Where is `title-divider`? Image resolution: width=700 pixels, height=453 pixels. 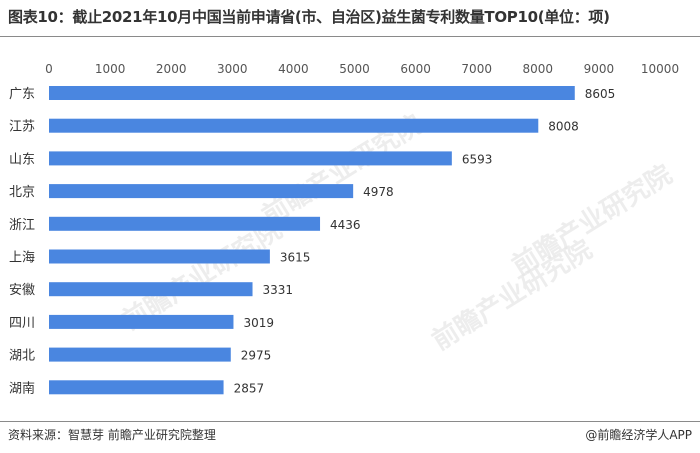
title-divider is located at coordinates (350, 36).